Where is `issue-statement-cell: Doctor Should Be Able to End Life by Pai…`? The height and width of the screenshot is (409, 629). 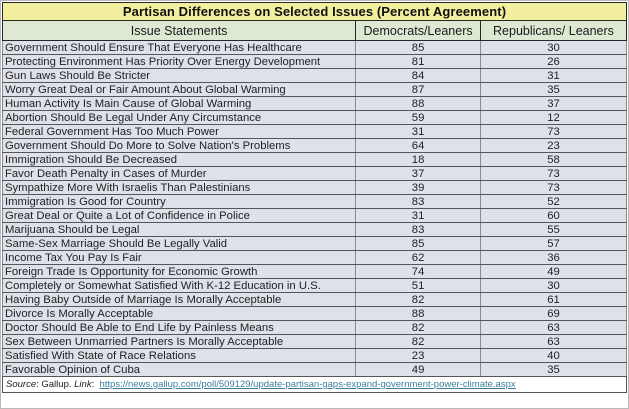 issue-statement-cell: Doctor Should Be Able to End Life by Pai… is located at coordinates (179, 327).